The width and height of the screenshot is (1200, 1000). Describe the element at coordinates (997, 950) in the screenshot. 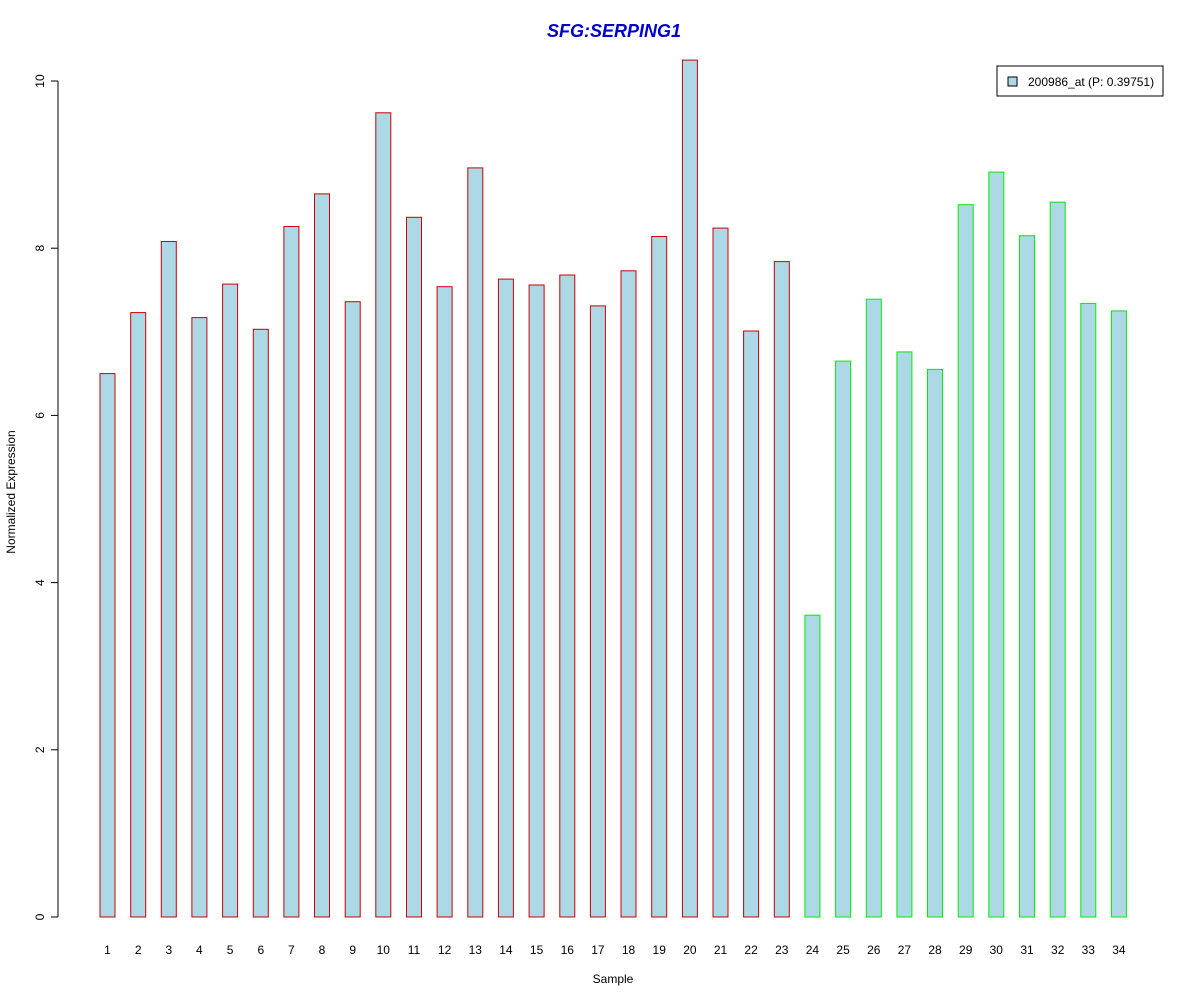

I see `x-tick-label: 30` at that location.